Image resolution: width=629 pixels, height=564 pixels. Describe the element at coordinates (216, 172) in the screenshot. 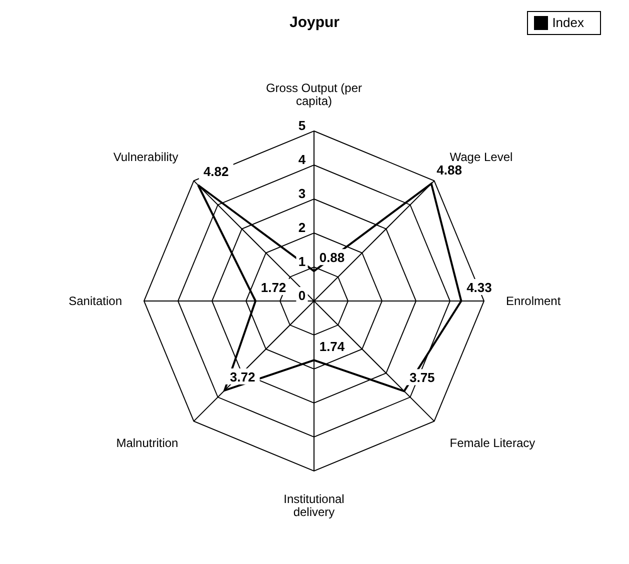

I see `data-label: 4.82` at that location.